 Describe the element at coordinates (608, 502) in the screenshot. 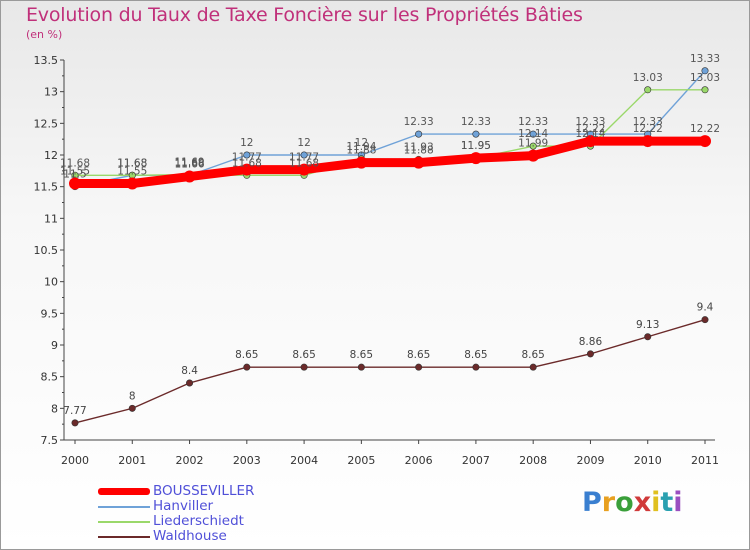

I see `logo-letter: r` at that location.